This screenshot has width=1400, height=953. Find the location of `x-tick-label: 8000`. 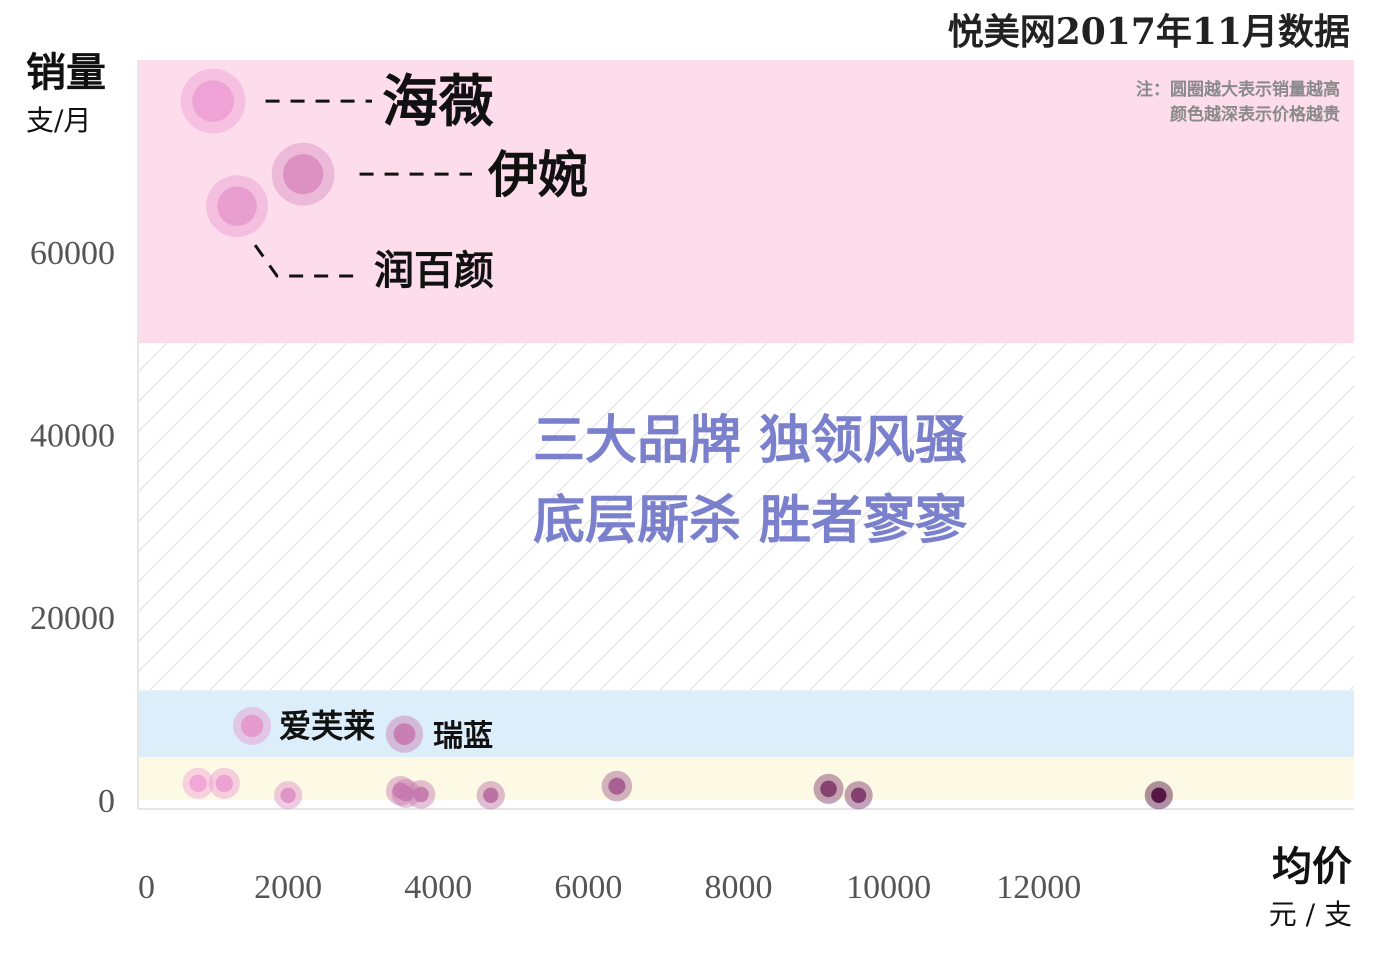

x-tick-label: 8000 is located at coordinates (738, 887).